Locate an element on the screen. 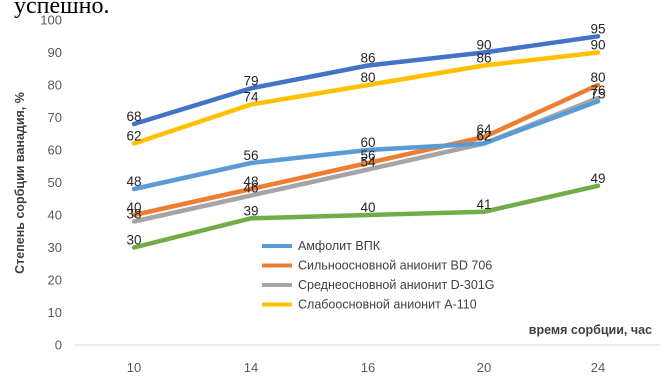  page-fragment-text: успешно. is located at coordinates (61, 9).